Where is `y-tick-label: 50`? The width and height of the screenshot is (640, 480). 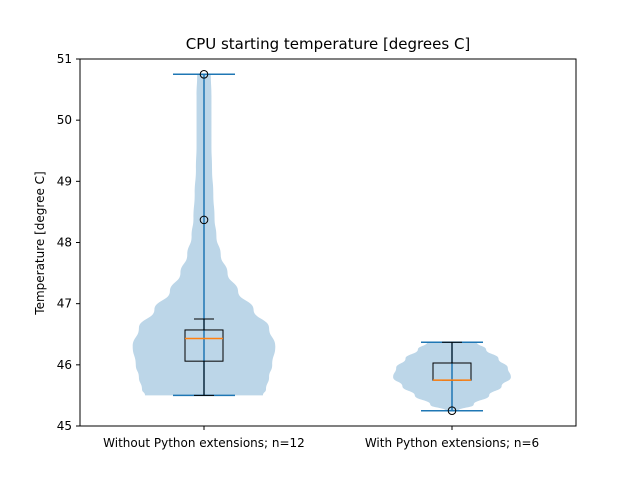 y-tick-label: 50 is located at coordinates (64, 120).